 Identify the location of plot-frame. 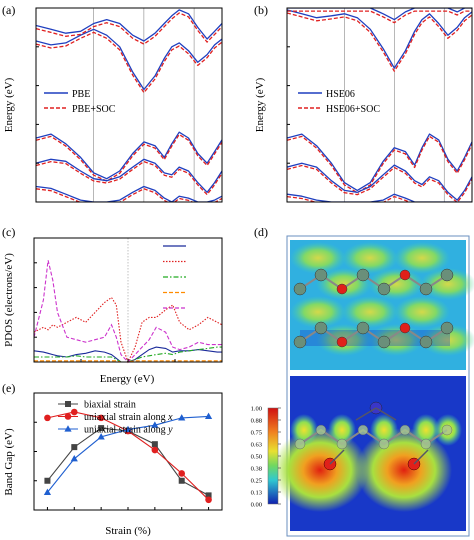
(379, 105).